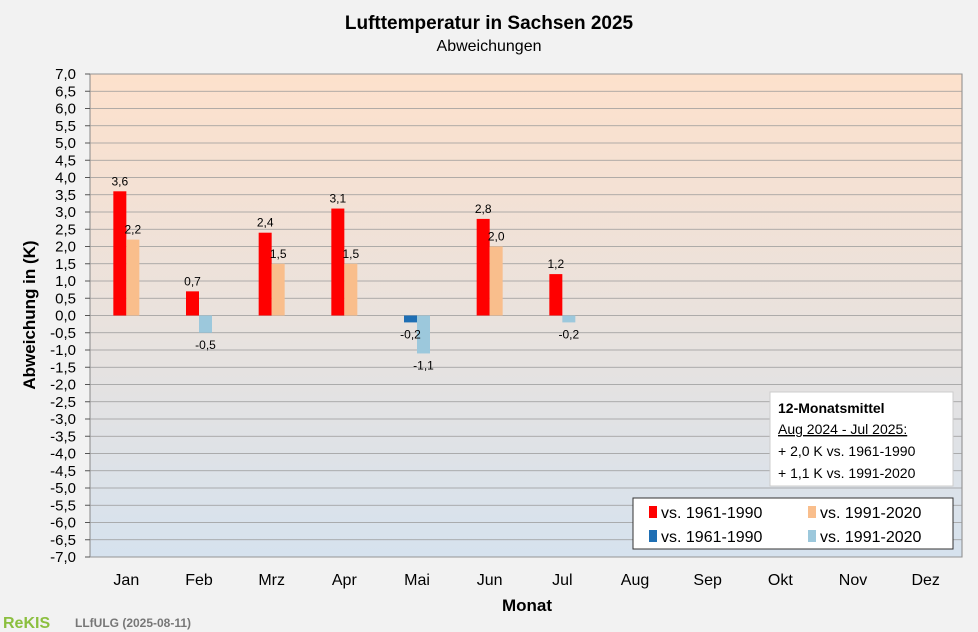  What do you see at coordinates (847, 451) in the screenshot?
I see `annotation-line1: + 2,0 K vs. 1961-1990` at bounding box center [847, 451].